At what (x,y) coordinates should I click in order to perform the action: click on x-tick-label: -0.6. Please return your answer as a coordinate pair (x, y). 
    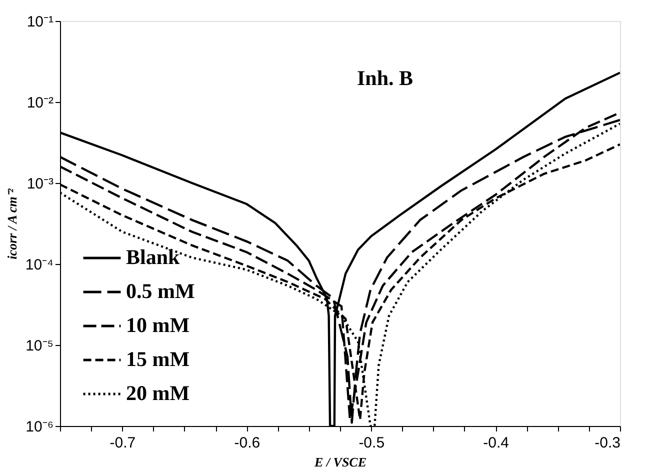
    Looking at the image, I should click on (247, 443).